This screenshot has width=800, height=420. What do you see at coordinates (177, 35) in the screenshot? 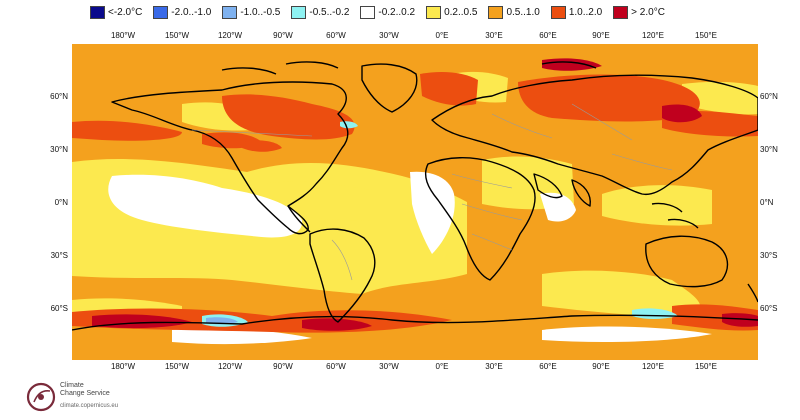
I see `lon-tick-top-150w: 150°W` at bounding box center [177, 35].